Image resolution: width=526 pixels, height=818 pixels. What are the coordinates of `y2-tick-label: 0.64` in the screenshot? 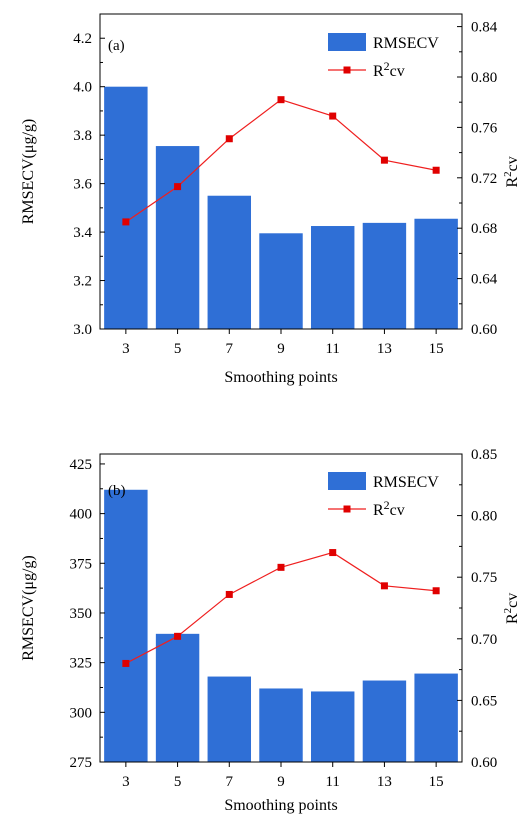 It's located at (484, 280).